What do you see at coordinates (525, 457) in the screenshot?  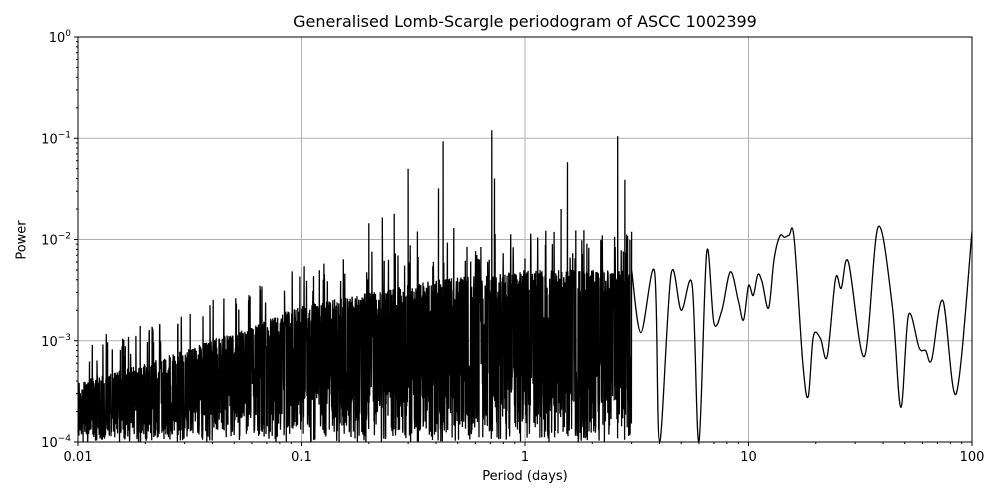 I see `x-tick-label: 1` at bounding box center [525, 457].